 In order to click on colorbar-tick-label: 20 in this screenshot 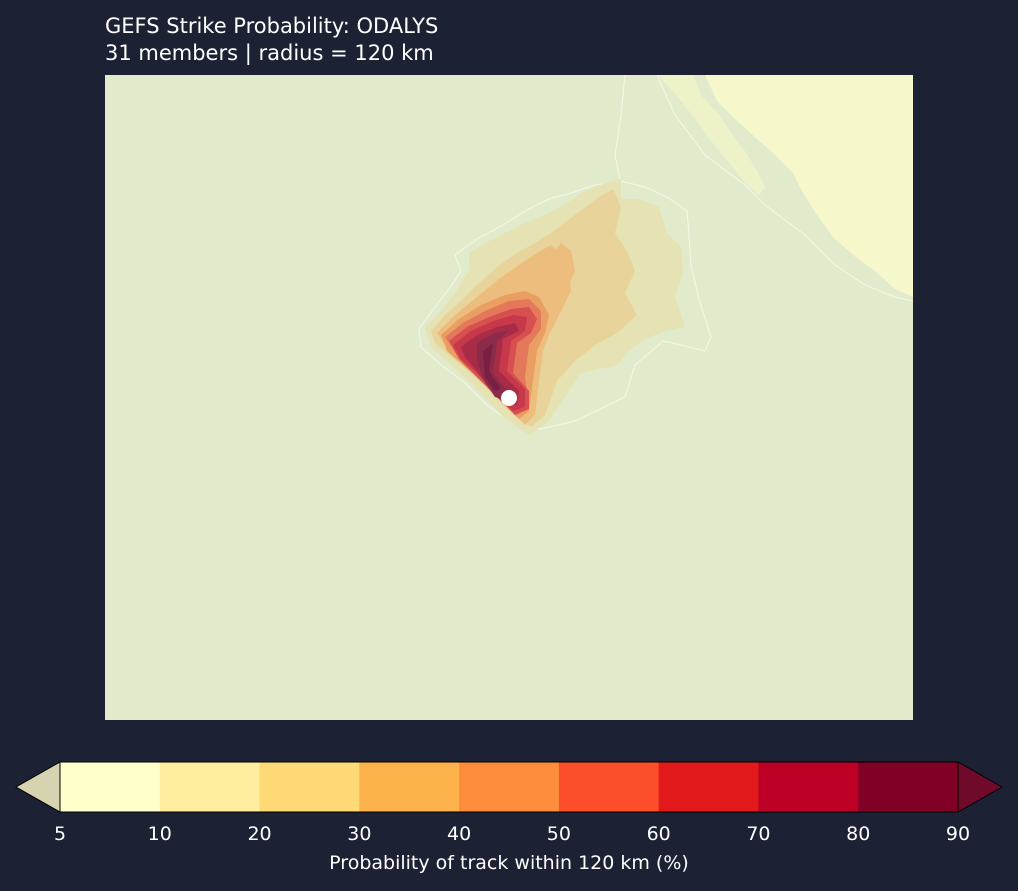, I will do `click(259, 834)`.